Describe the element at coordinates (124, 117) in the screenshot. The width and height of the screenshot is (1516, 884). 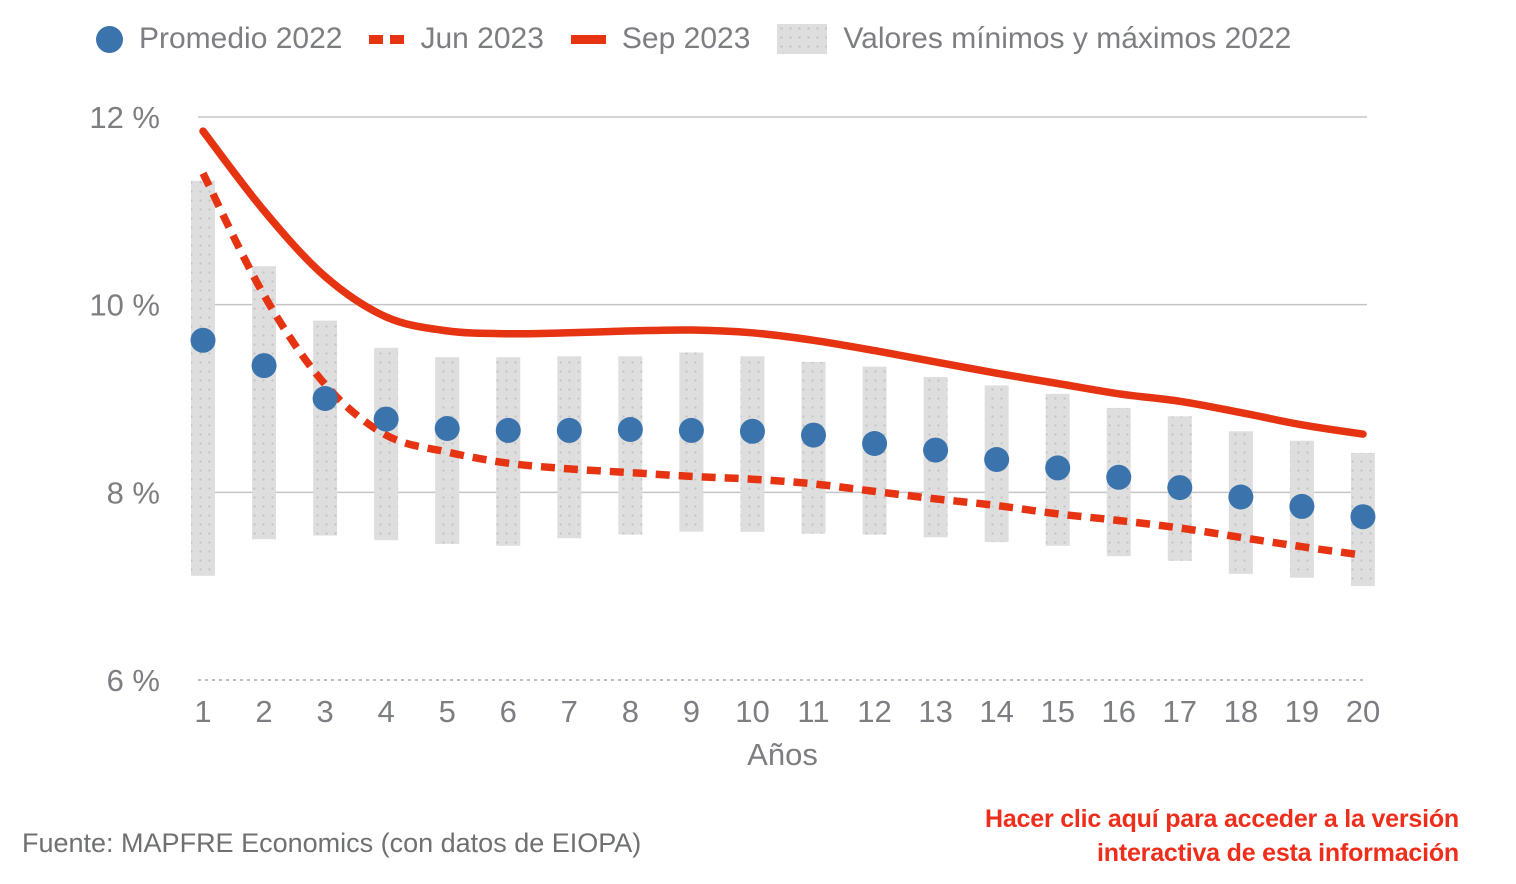
I see `y-tick-label-12: 12 %` at that location.